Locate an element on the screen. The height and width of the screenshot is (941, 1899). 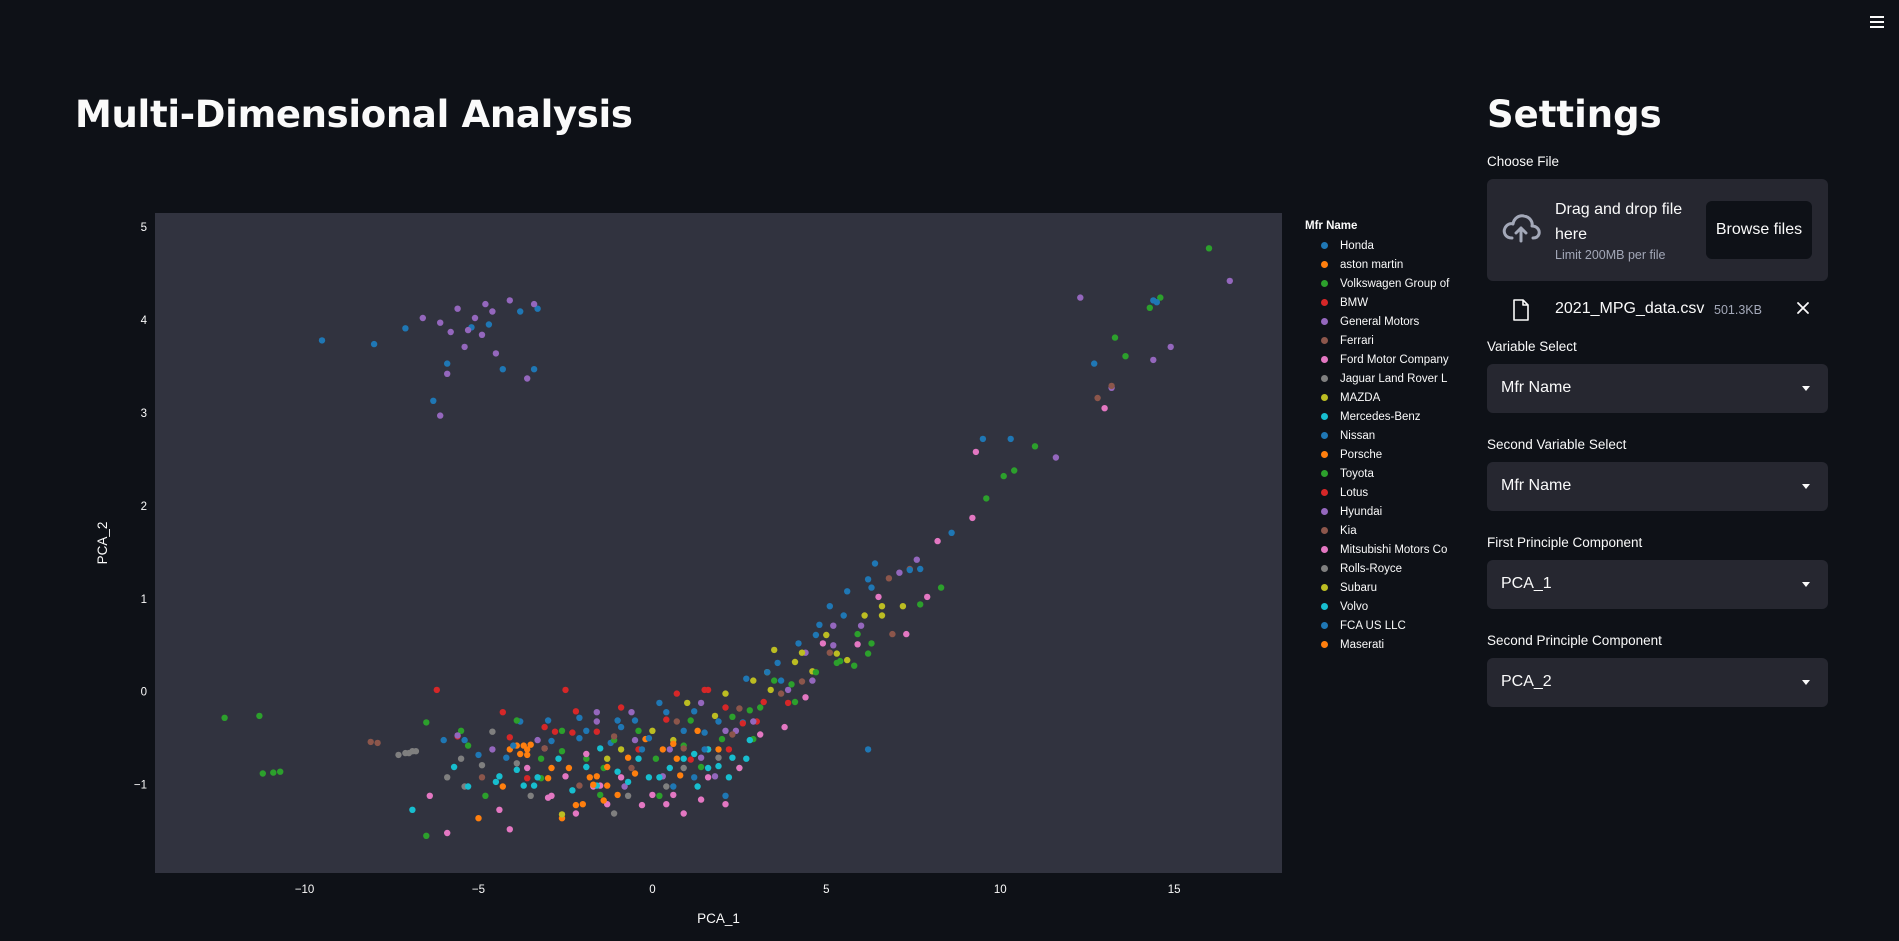
second-component-select: PCA_2 is located at coordinates (1657, 682).